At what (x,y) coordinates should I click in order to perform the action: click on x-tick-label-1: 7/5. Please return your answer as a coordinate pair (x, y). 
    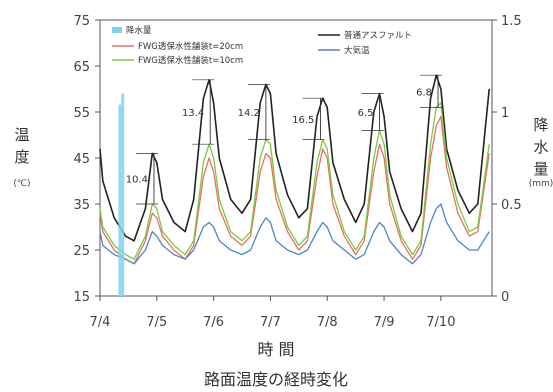
    Looking at the image, I should click on (156, 322).